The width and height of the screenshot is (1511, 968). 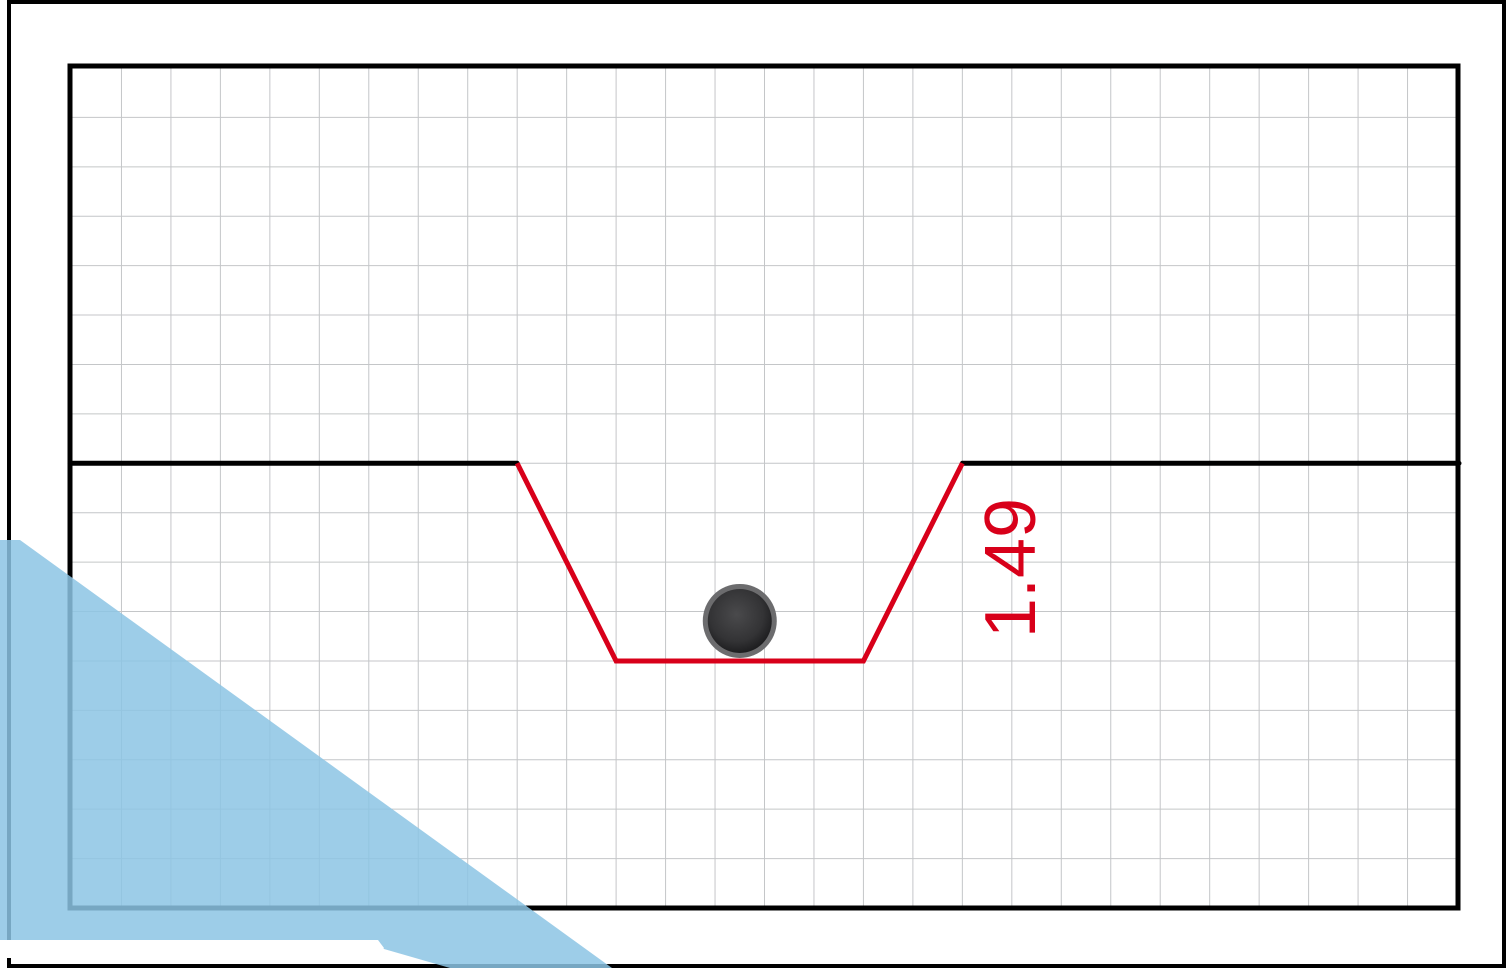 I want to click on blue-highlight-tail, so click(x=192, y=949).